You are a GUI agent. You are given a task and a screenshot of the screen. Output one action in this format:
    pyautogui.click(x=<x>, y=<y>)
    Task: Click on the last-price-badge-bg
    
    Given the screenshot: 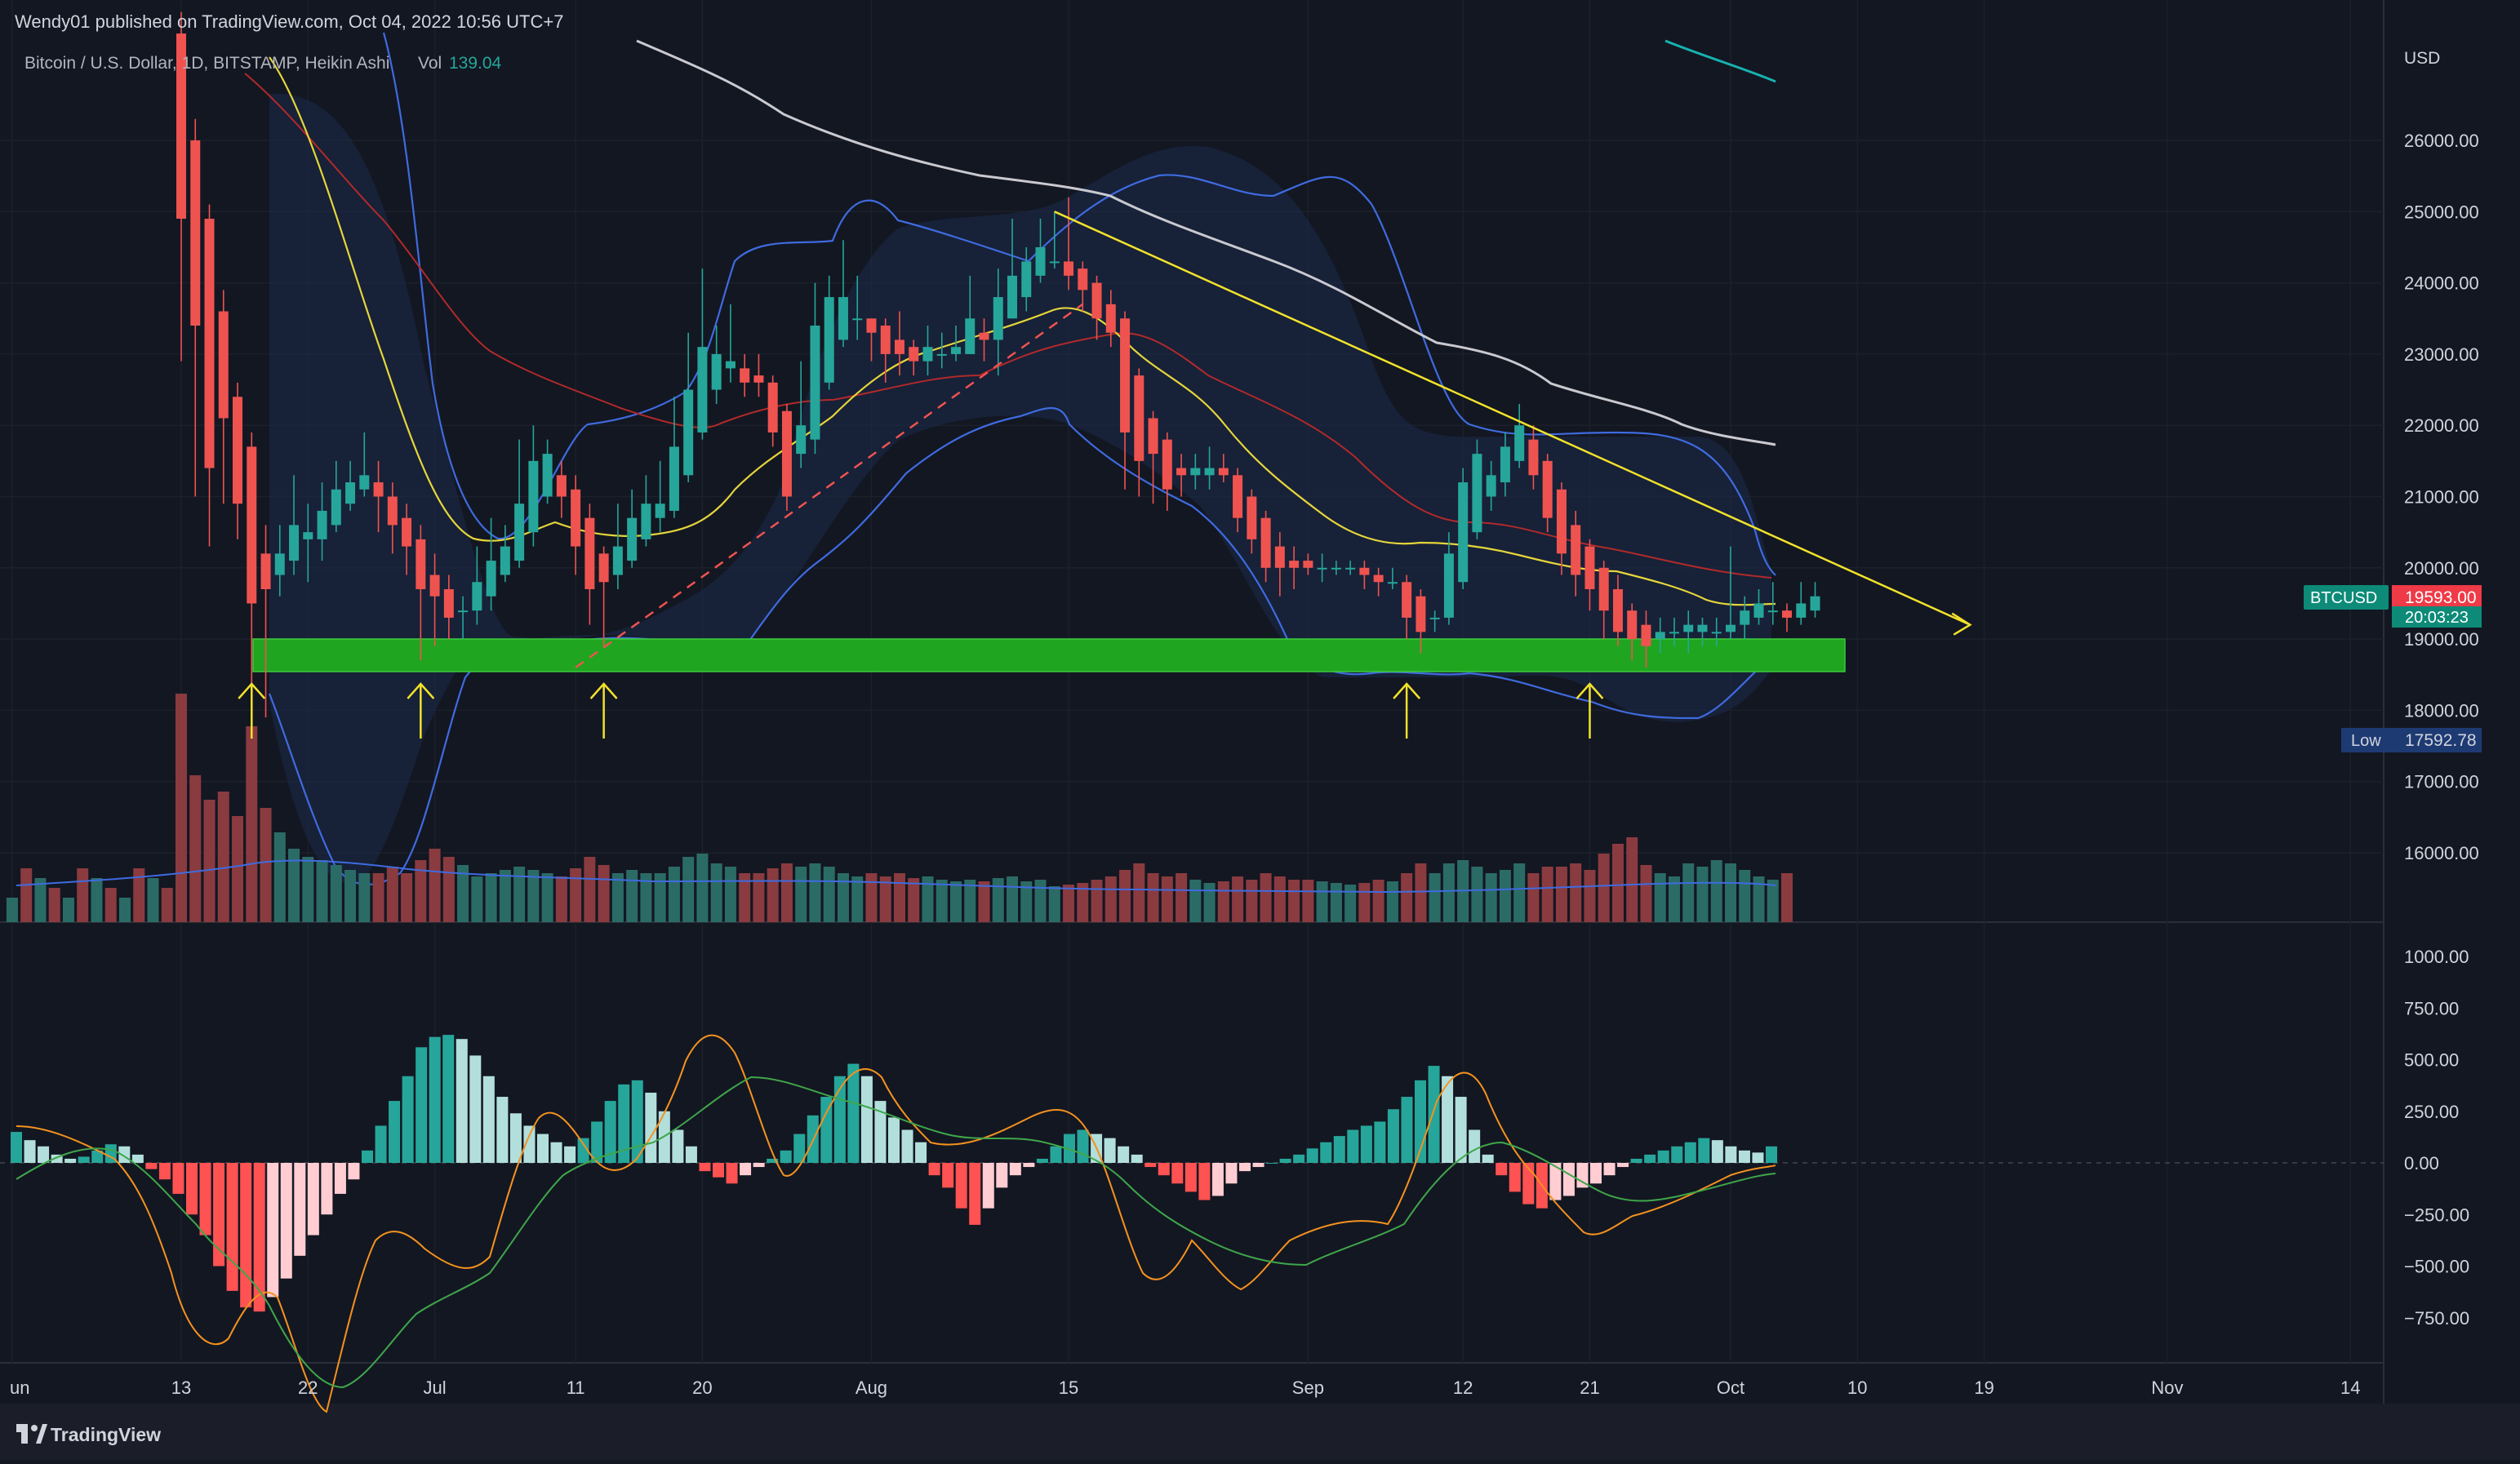 What is the action you would take?
    pyautogui.click(x=2437, y=597)
    